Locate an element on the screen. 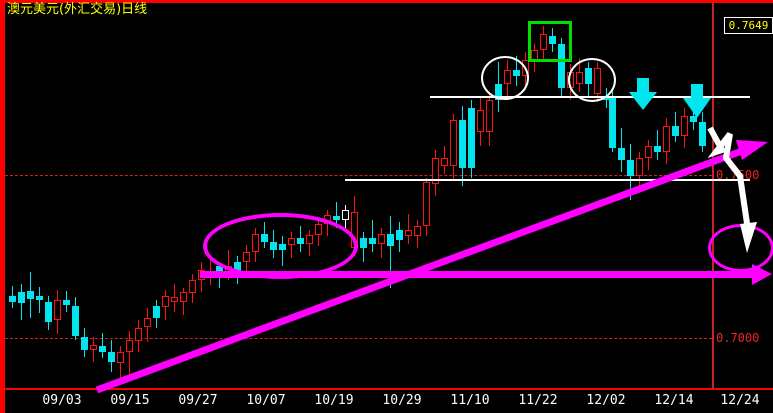  x-axis-tick-label: 12/02 is located at coordinates (606, 400).